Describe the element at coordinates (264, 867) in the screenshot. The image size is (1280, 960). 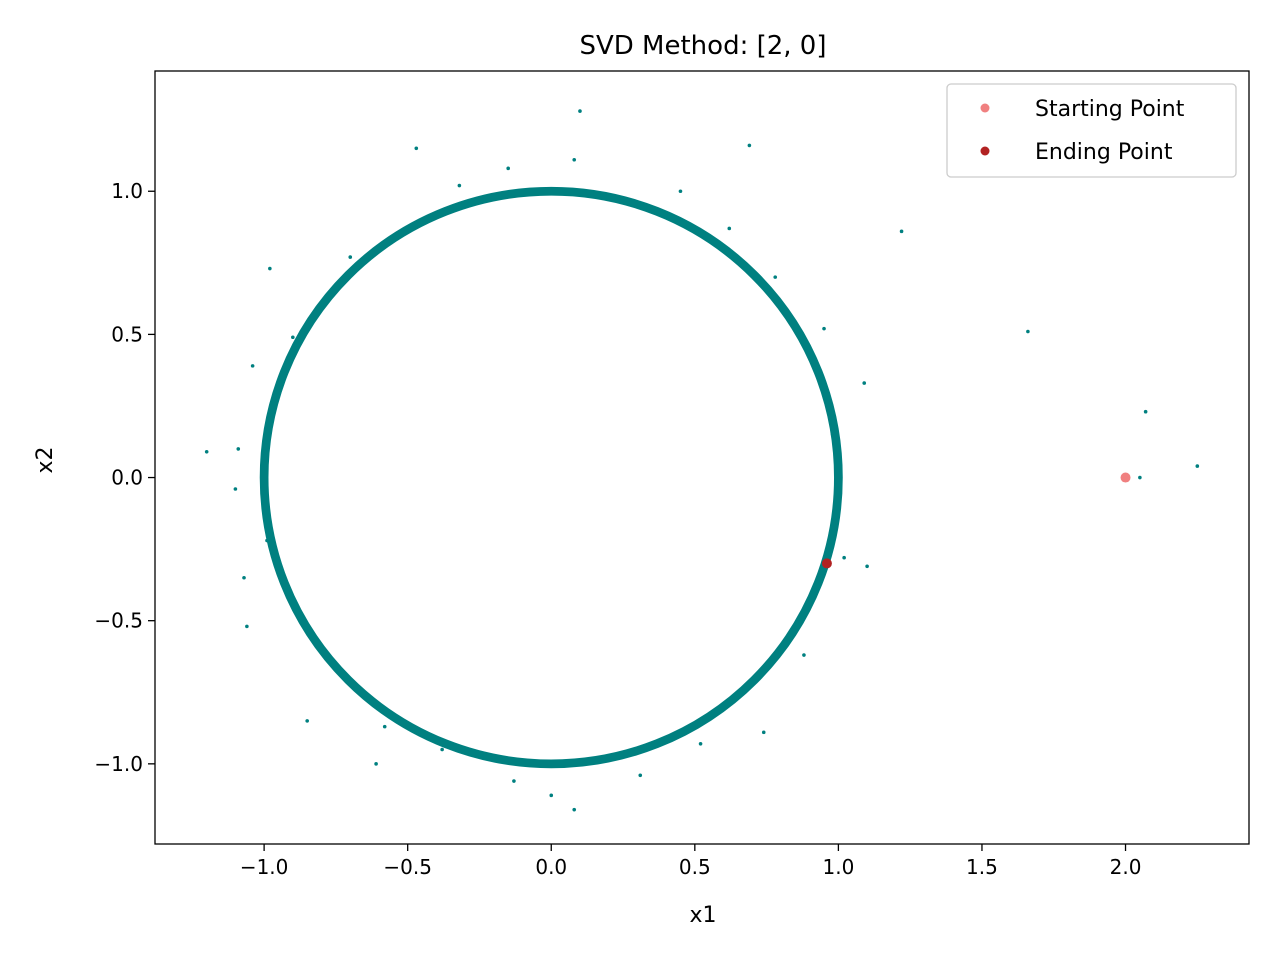
I see `x-tick-label: −1.0` at that location.